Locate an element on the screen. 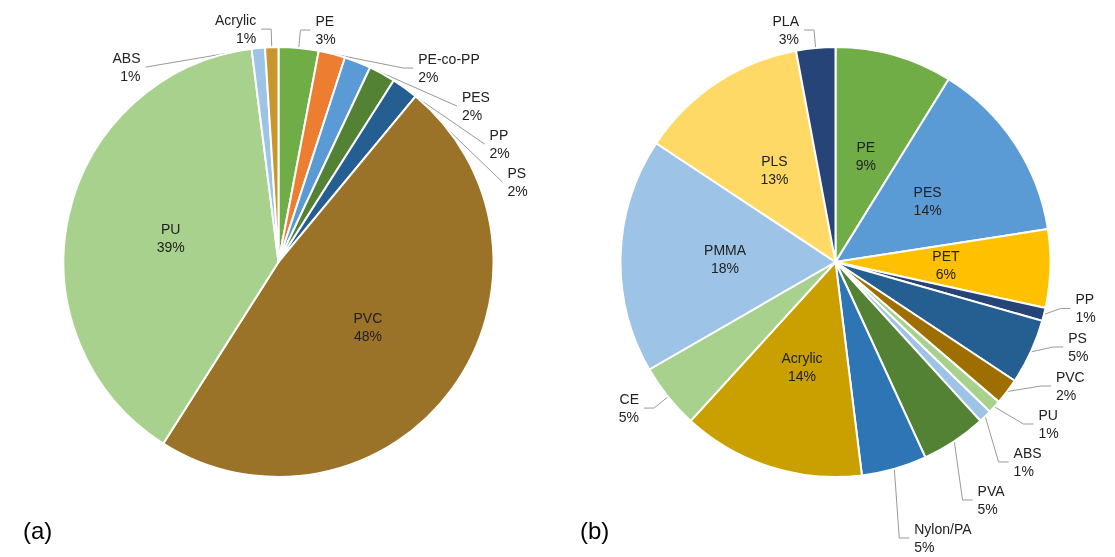 This screenshot has height=557, width=1115. data-label: 39% is located at coordinates (170, 246).